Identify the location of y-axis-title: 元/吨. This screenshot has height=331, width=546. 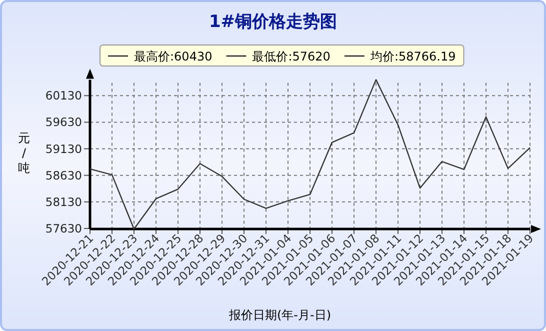
(24, 153).